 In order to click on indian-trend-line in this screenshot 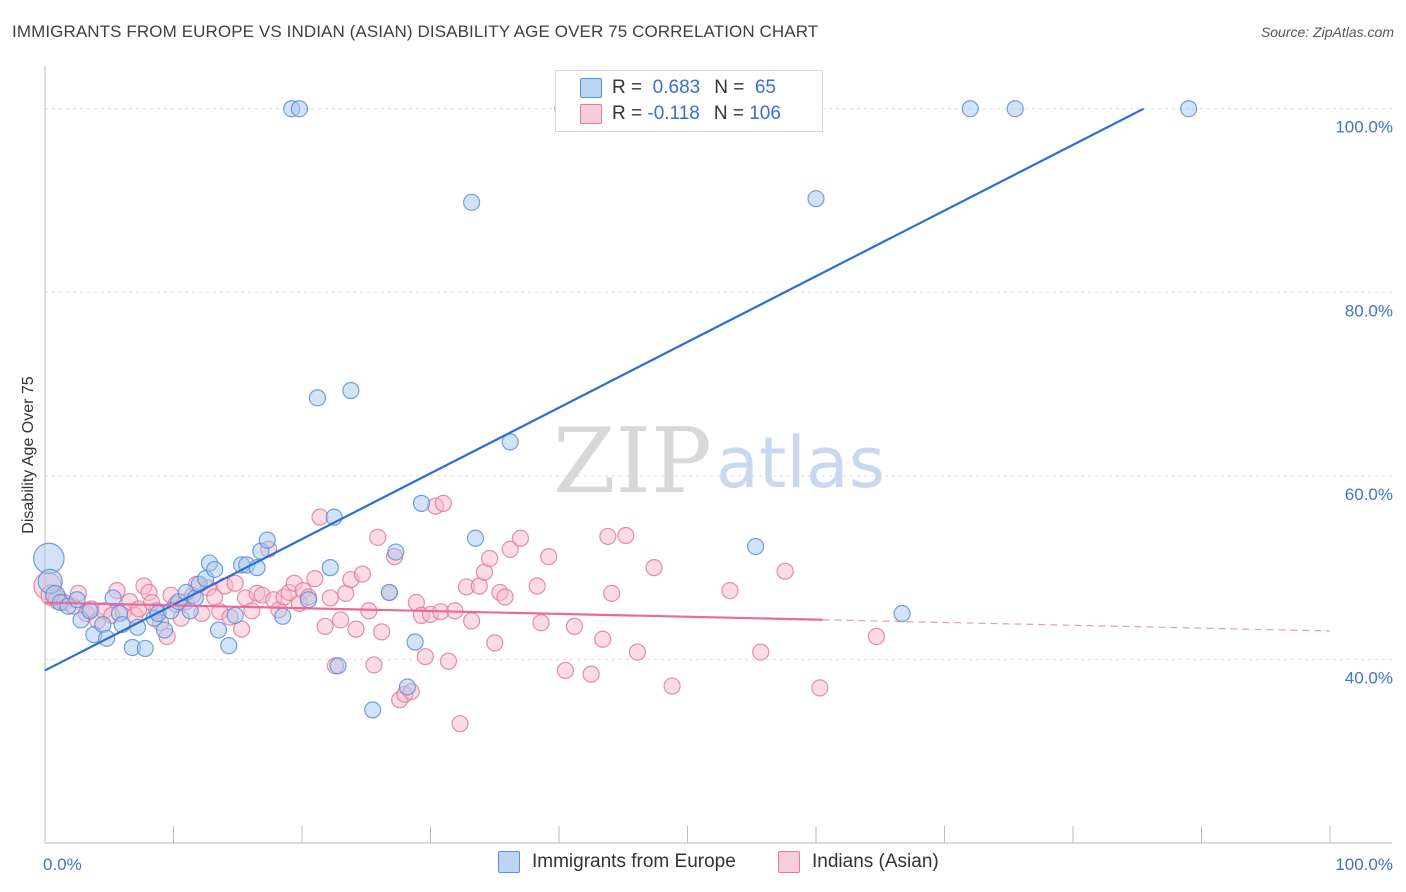, I will do `click(433, 611)`.